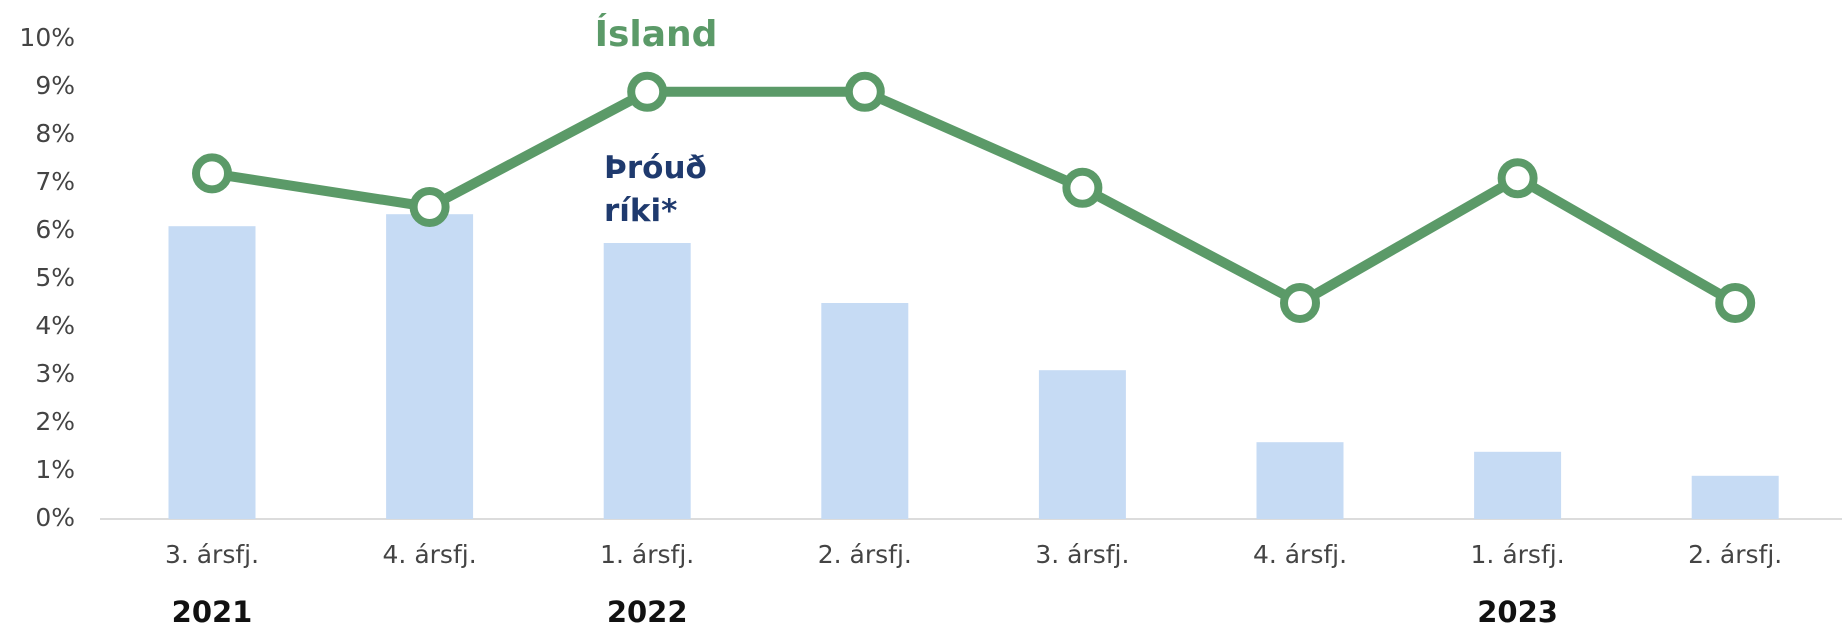 This screenshot has height=634, width=1848. Describe the element at coordinates (1517, 612) in the screenshot. I see `year-label: 2023` at that location.